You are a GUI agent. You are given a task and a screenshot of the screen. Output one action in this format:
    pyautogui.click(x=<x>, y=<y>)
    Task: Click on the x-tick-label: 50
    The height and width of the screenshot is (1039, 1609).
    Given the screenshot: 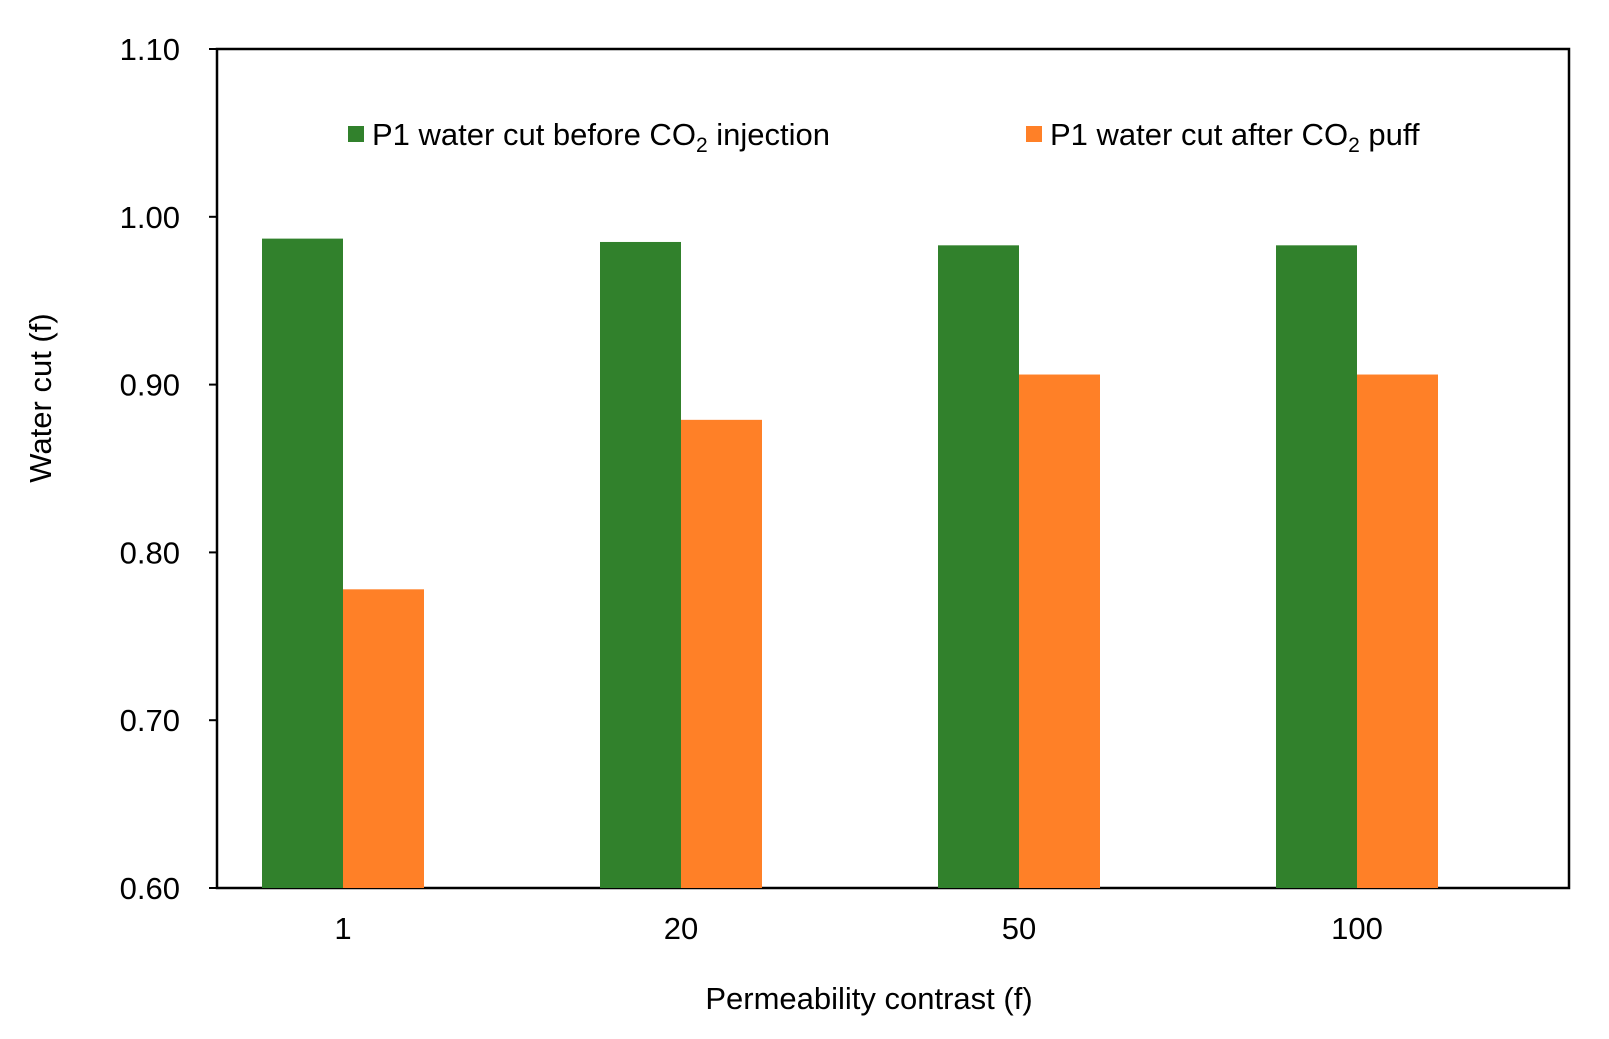 What is the action you would take?
    pyautogui.click(x=1019, y=928)
    